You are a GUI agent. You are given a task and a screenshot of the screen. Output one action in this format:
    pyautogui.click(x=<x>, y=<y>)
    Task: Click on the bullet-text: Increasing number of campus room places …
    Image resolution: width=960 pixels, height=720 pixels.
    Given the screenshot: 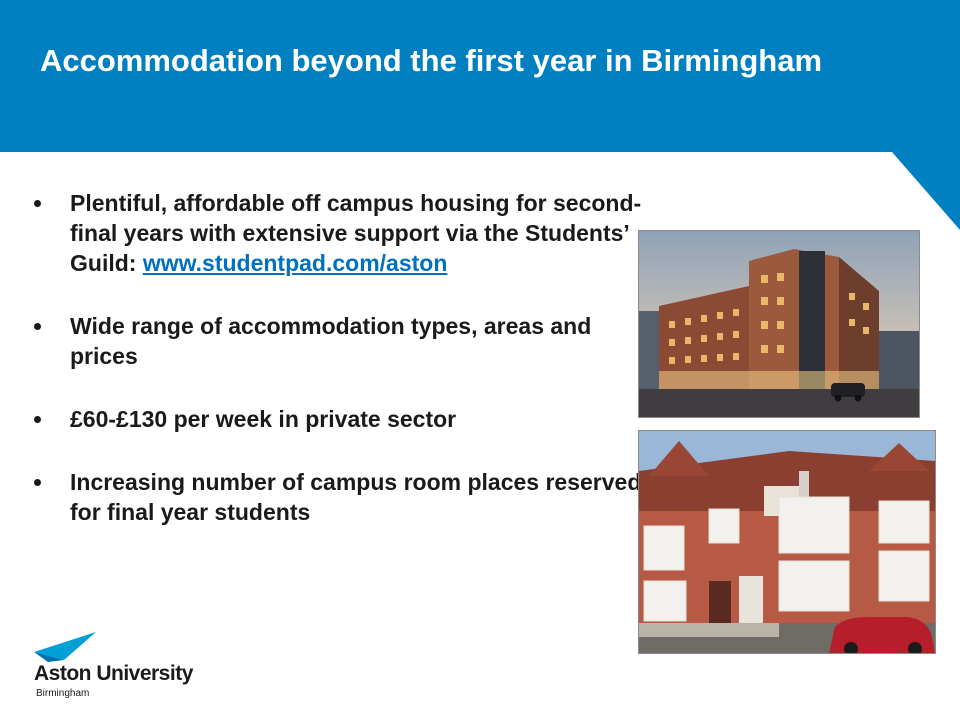 What is the action you would take?
    pyautogui.click(x=356, y=497)
    